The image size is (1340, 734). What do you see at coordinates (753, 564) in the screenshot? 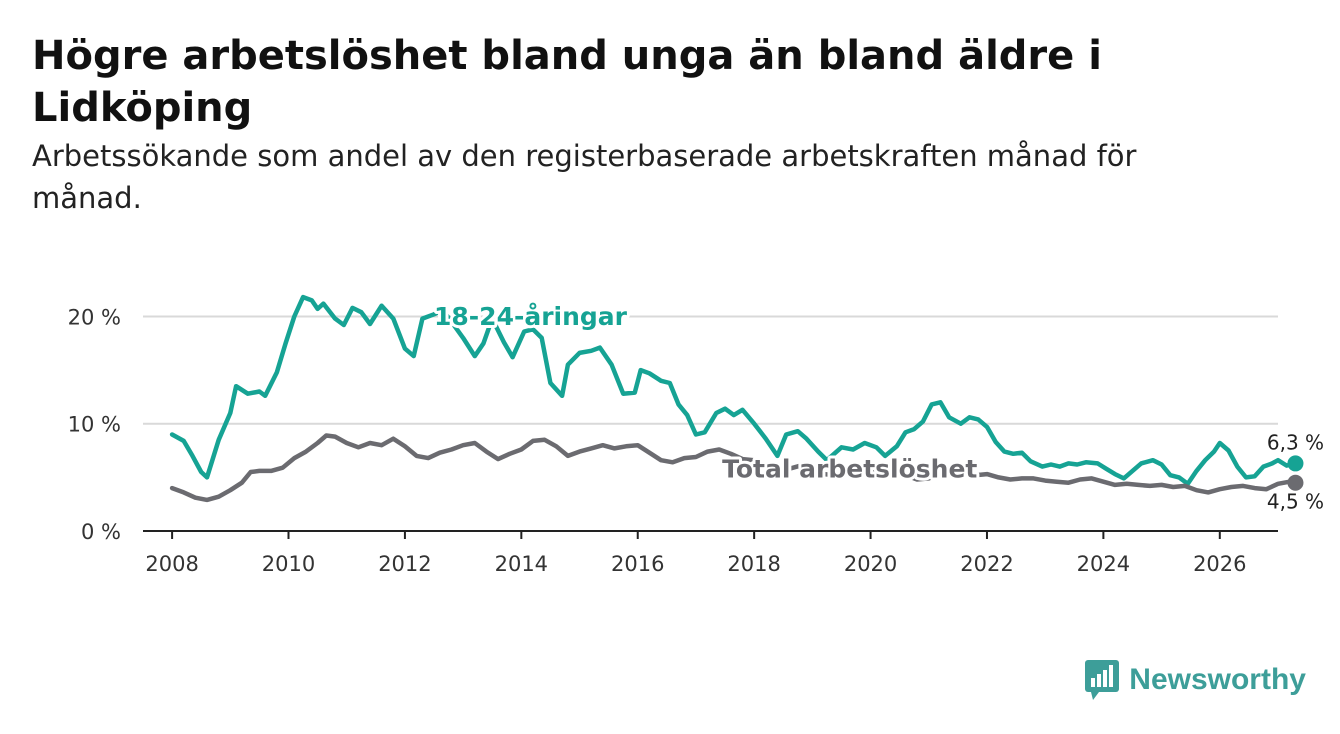
I see `x-tick-label-2018: 2018` at bounding box center [753, 564].